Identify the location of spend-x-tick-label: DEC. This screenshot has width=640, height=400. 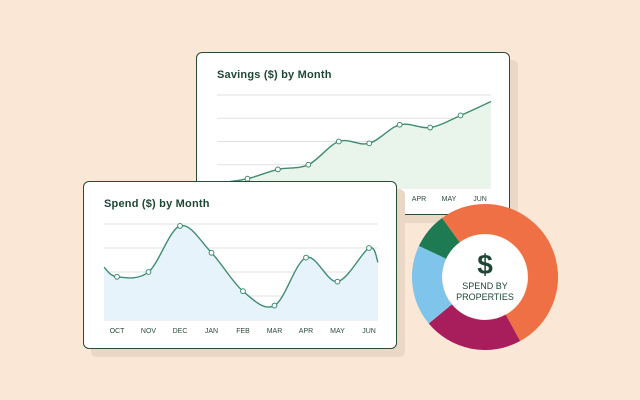
(180, 331).